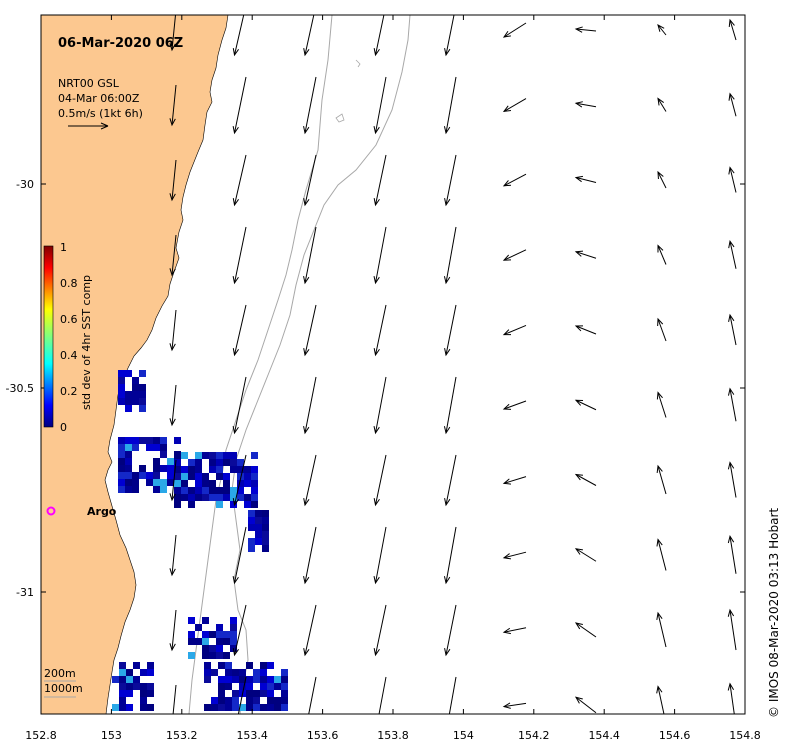 Image resolution: width=789 pixels, height=750 pixels. I want to click on lon-tick-label: 153.6, so click(323, 735).